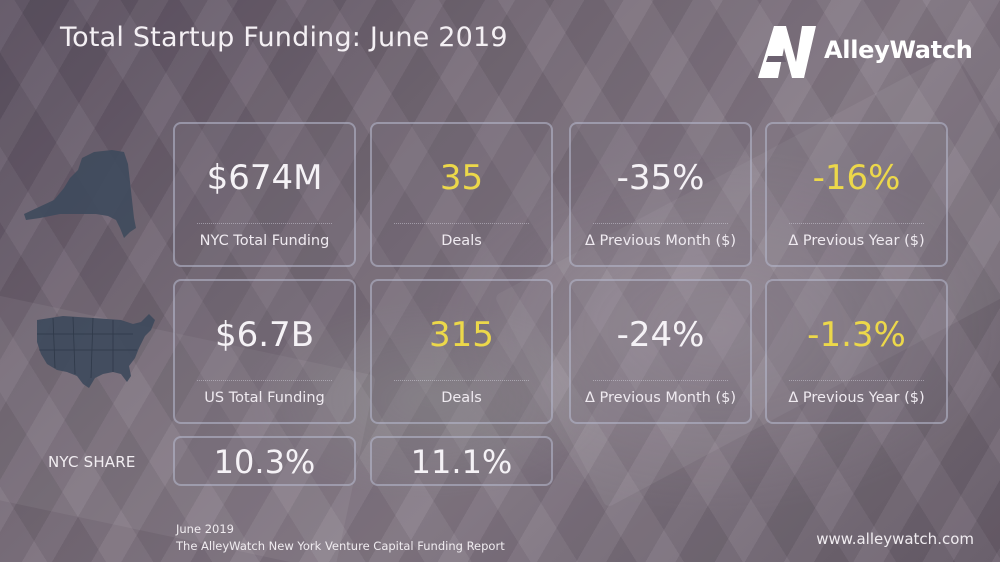 This screenshot has width=1000, height=562. I want to click on nyc-previous-year-card: -16% Δ Previous Year ($), so click(856, 194).